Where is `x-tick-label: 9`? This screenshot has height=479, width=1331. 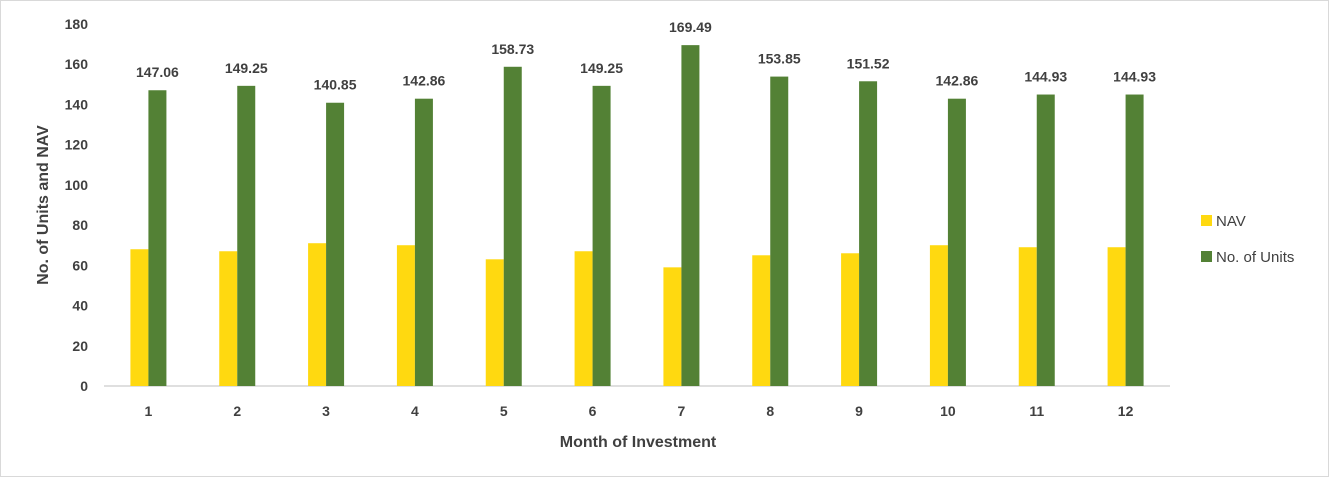 x-tick-label: 9 is located at coordinates (859, 411).